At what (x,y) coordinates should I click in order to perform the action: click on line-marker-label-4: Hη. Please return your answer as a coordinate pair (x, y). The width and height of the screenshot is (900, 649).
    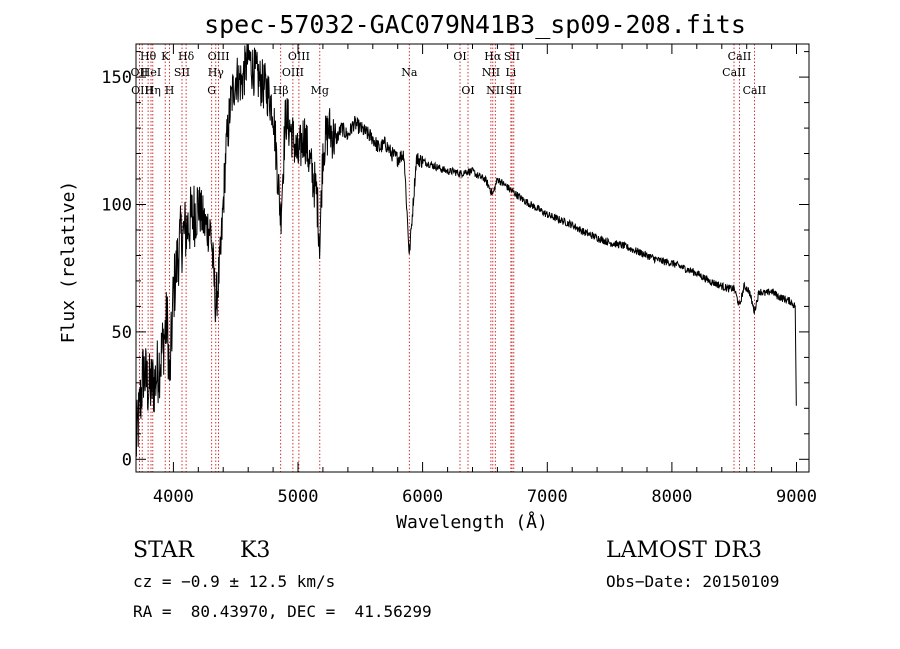
    Looking at the image, I should click on (153, 90).